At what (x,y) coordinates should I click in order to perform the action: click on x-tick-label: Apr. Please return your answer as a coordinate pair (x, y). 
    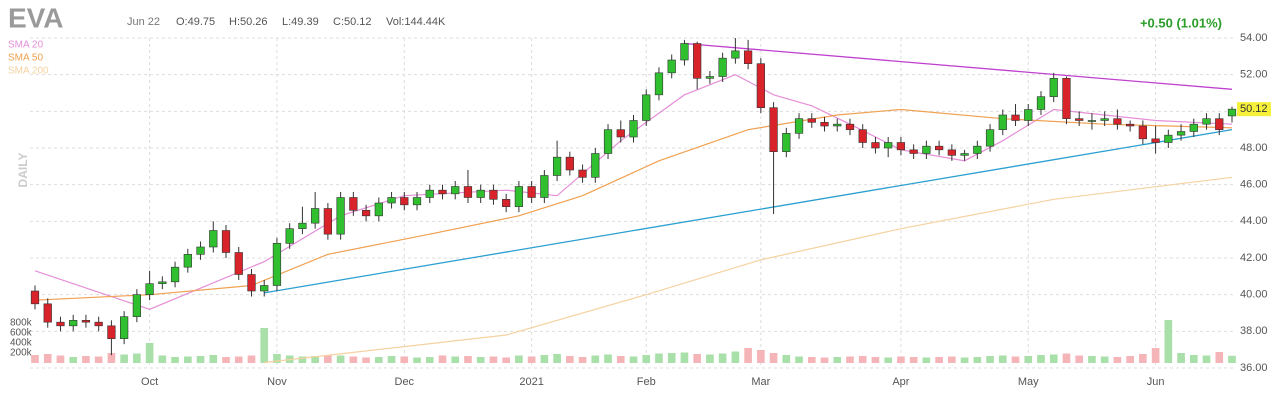
    Looking at the image, I should click on (900, 382).